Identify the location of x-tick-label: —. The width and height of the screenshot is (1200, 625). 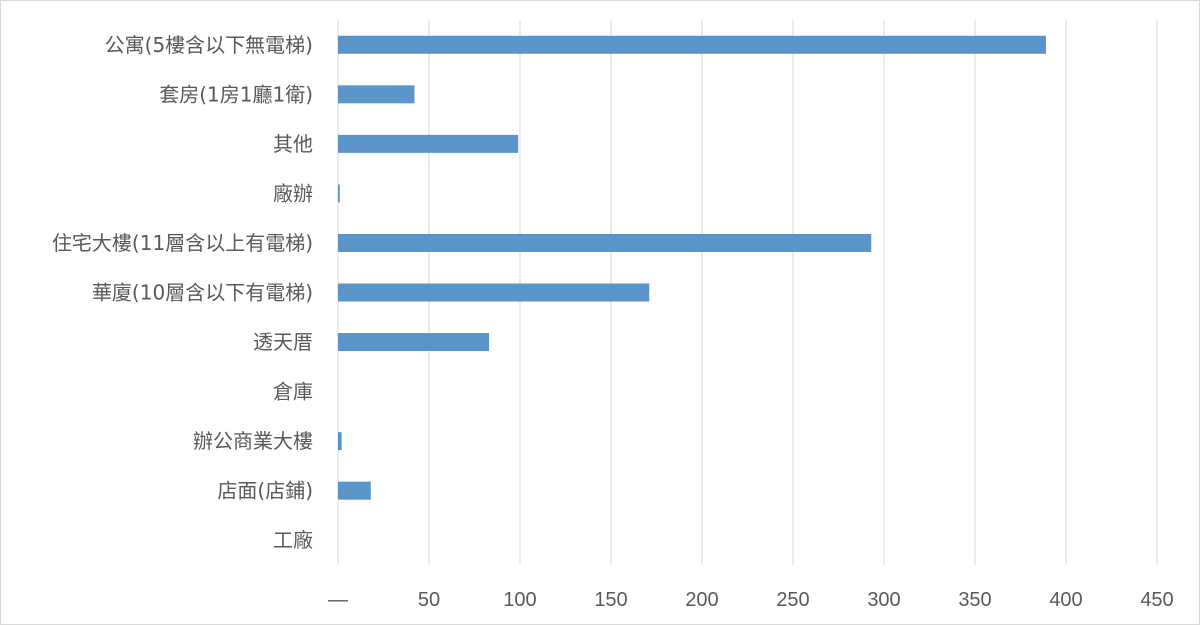
(338, 600).